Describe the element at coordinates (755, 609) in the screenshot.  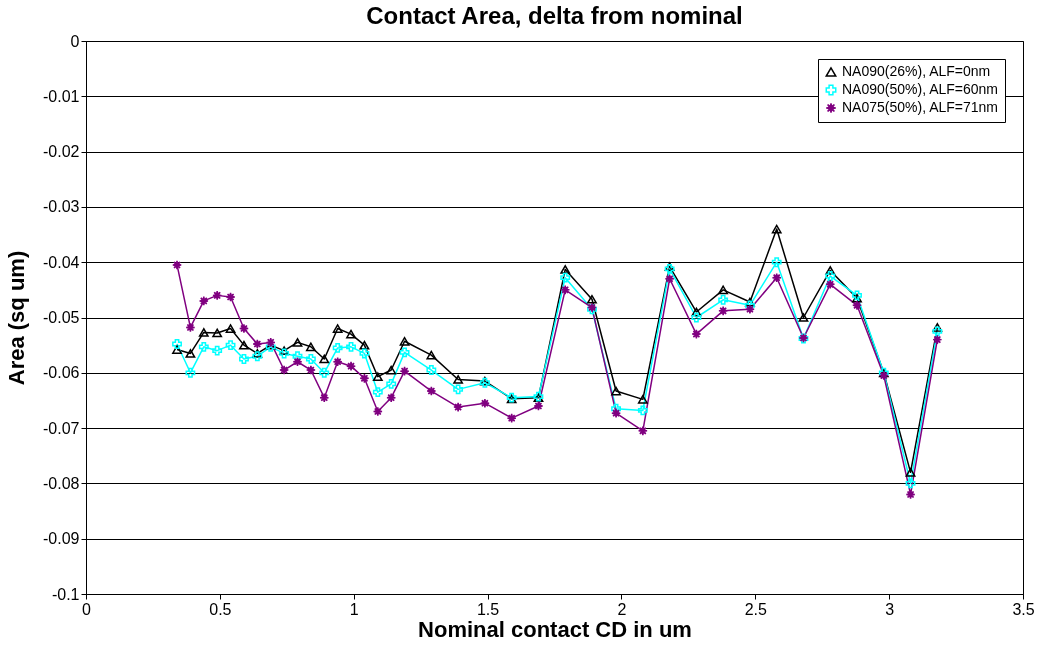
I see `x-tick-label: 2.5` at that location.